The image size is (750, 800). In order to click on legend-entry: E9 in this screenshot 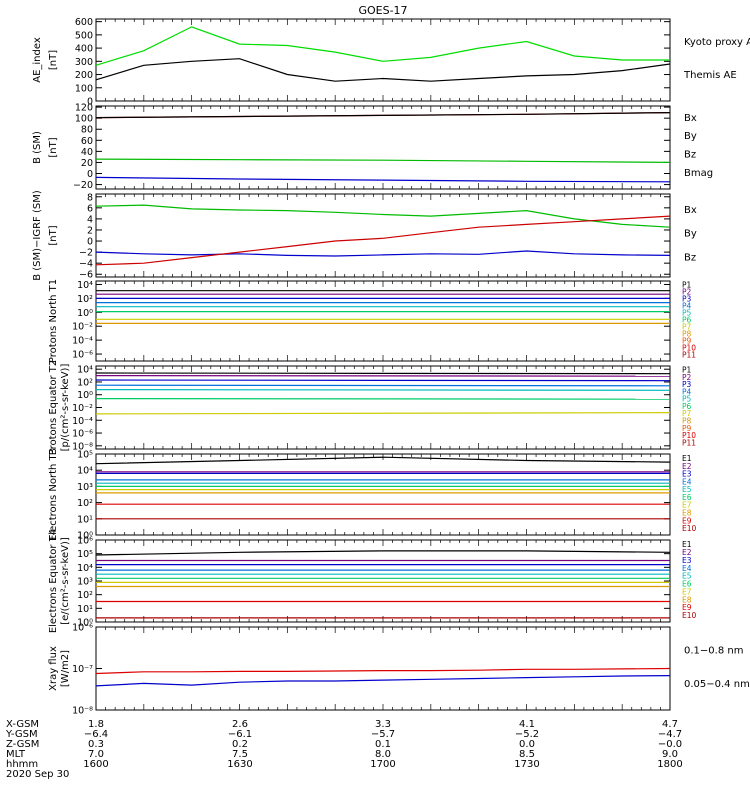, I will do `click(687, 520)`.